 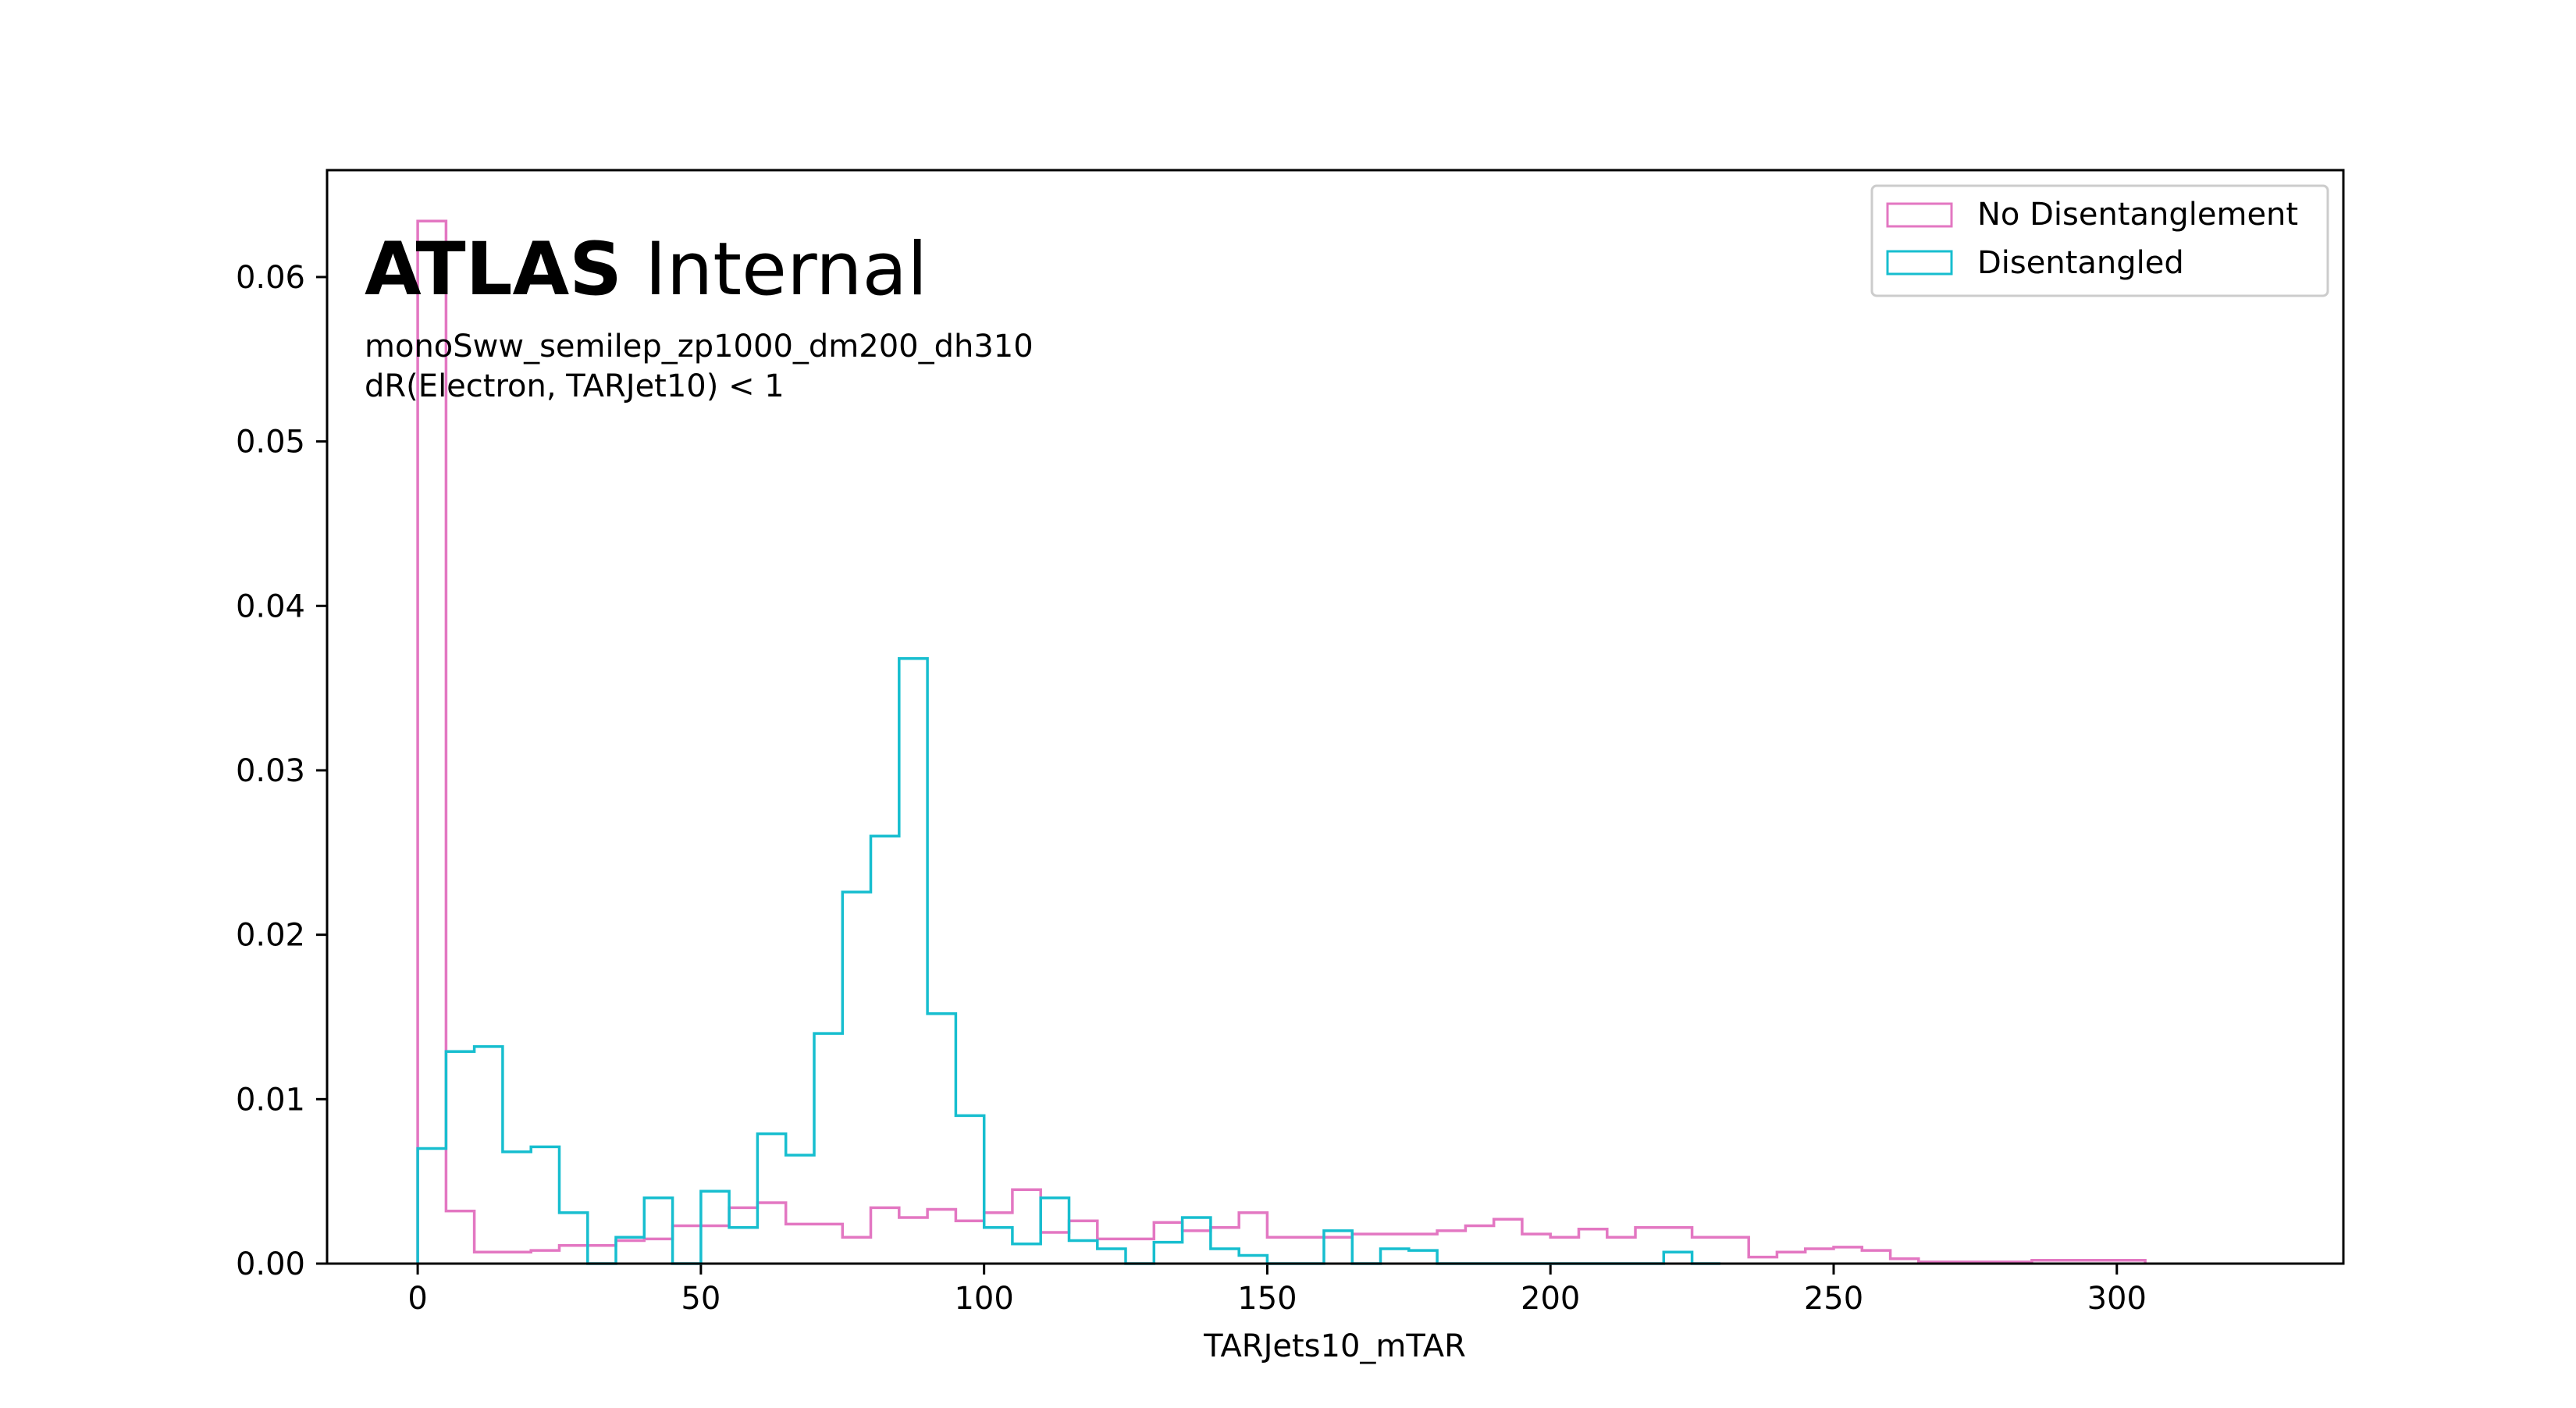 I want to click on legend-swatch-no-disentanglement, so click(x=1919, y=215).